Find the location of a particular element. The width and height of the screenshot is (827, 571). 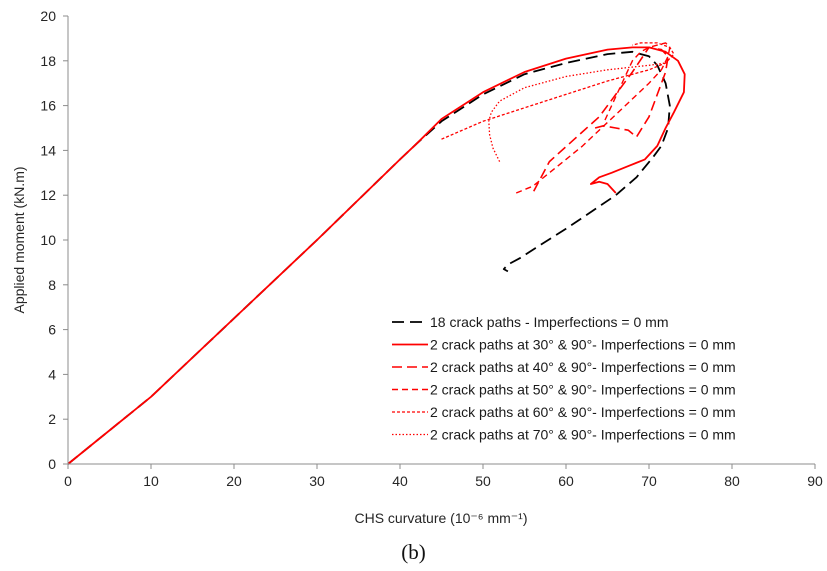

y-tick-label: 18 is located at coordinates (48, 61).